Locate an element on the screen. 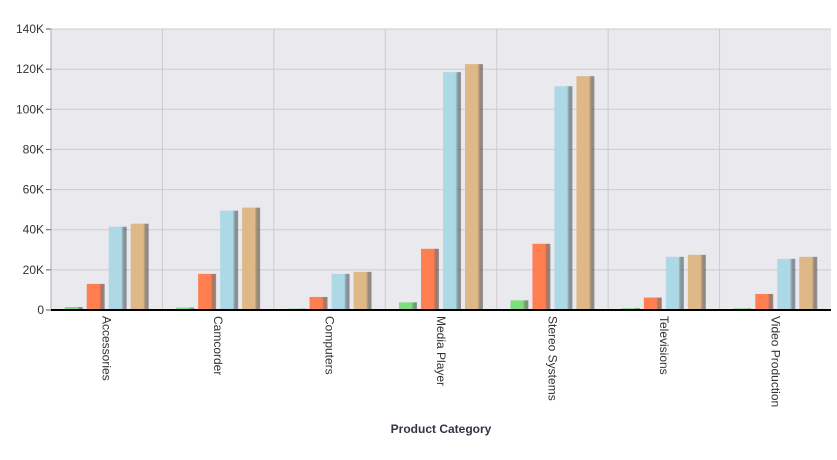 The height and width of the screenshot is (460, 837). y-tick-label: 140K is located at coordinates (30, 29).